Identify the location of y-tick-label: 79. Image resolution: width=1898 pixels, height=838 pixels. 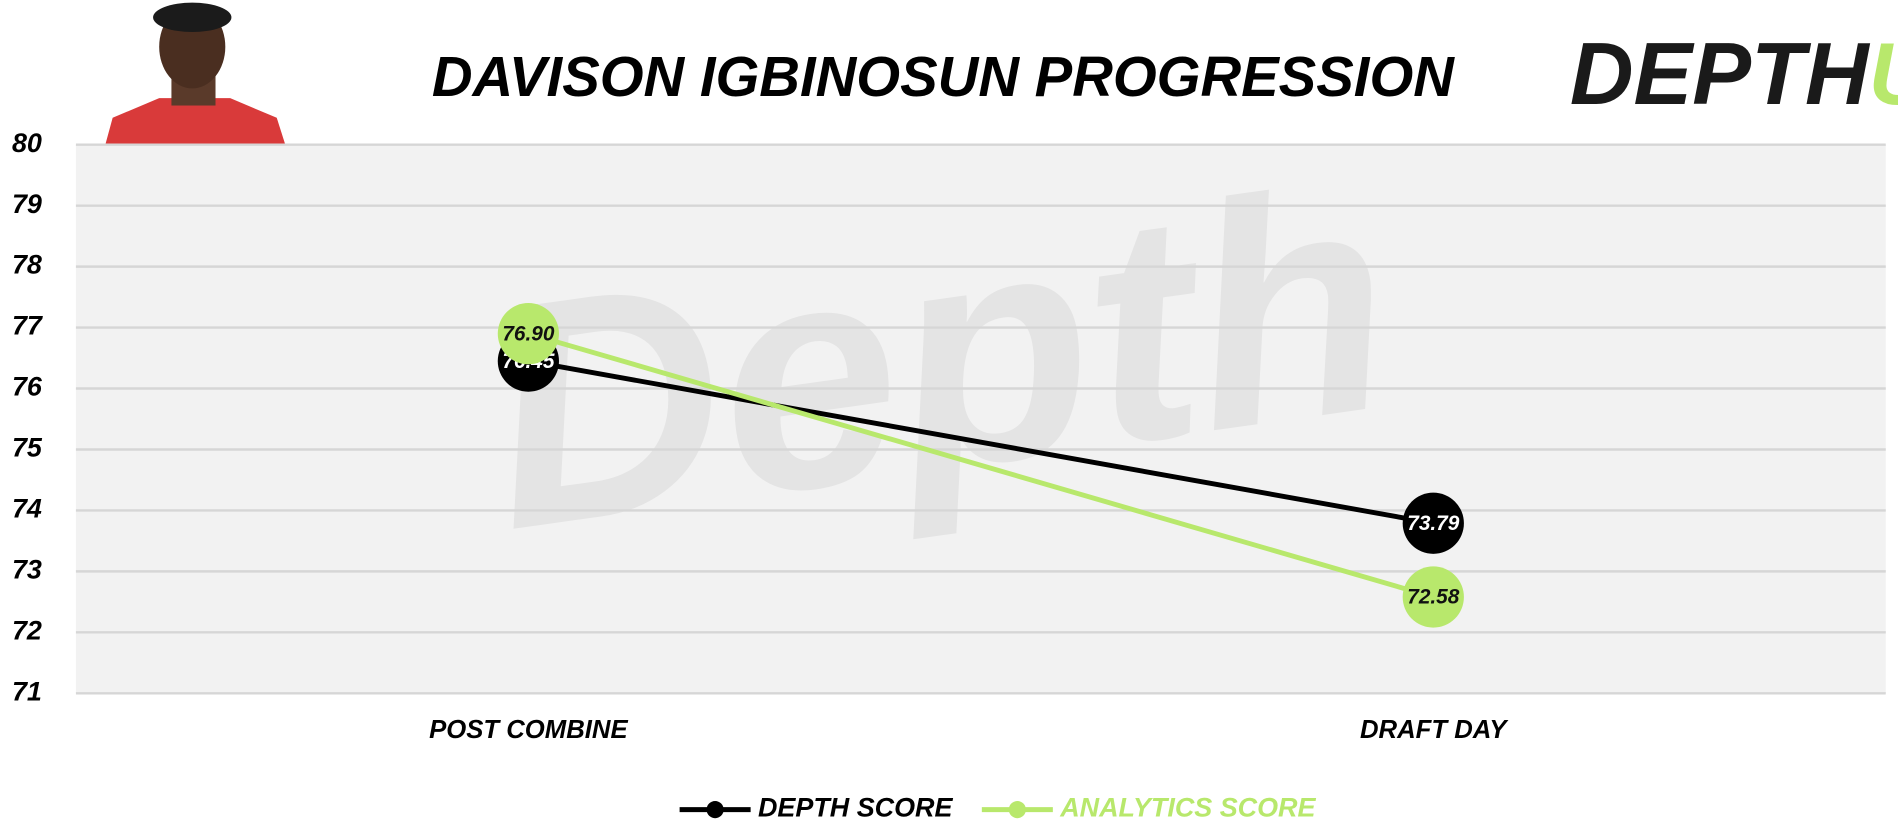
(27, 204).